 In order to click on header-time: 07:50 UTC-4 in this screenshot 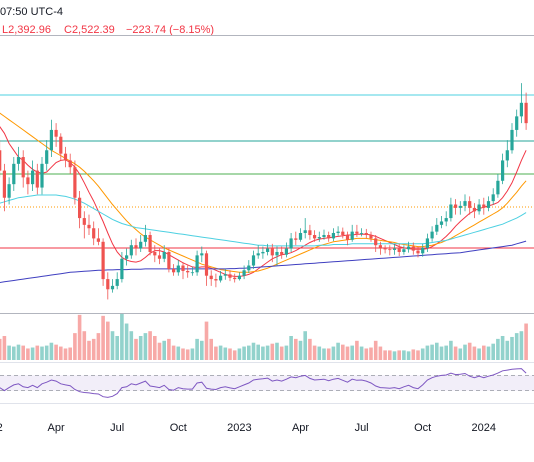, I will do `click(31, 12)`.